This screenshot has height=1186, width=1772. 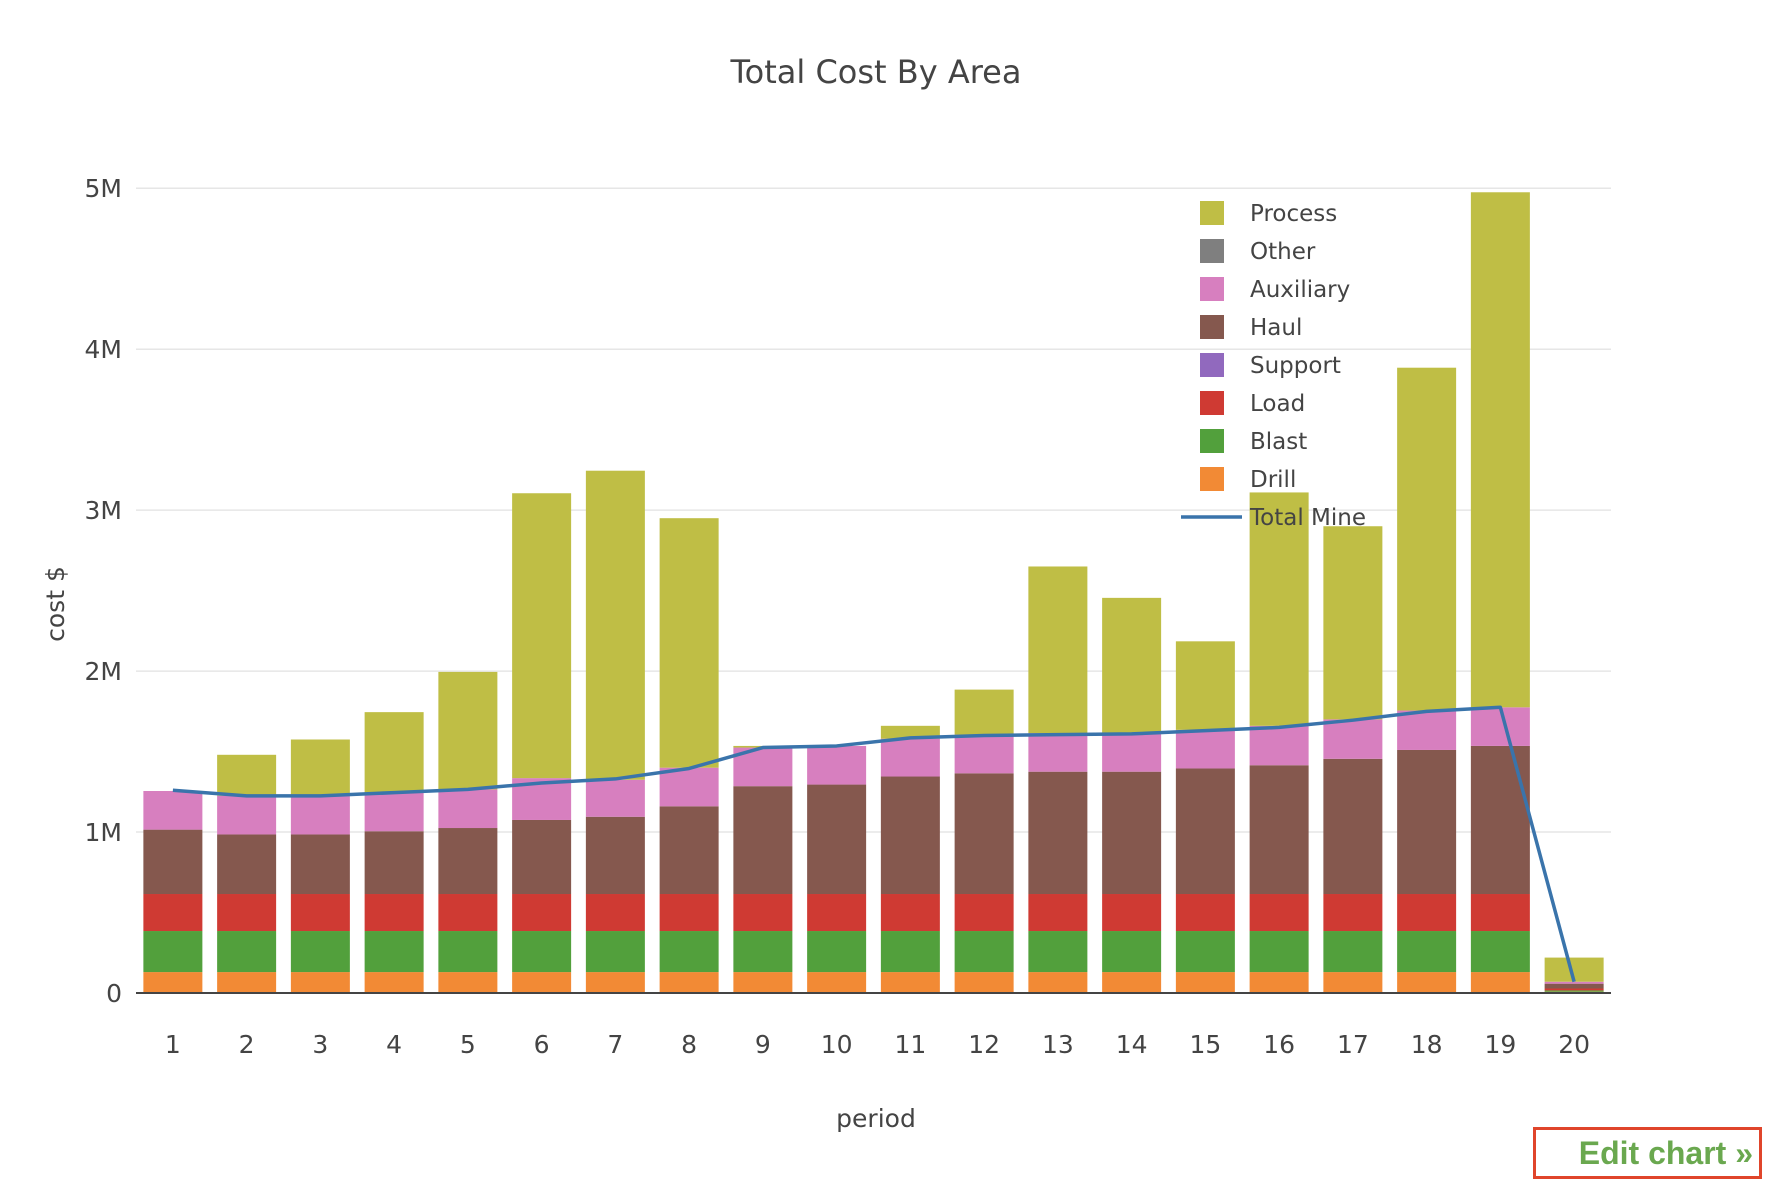 What do you see at coordinates (1270, 366) in the screenshot?
I see `legend-item-support: Support` at bounding box center [1270, 366].